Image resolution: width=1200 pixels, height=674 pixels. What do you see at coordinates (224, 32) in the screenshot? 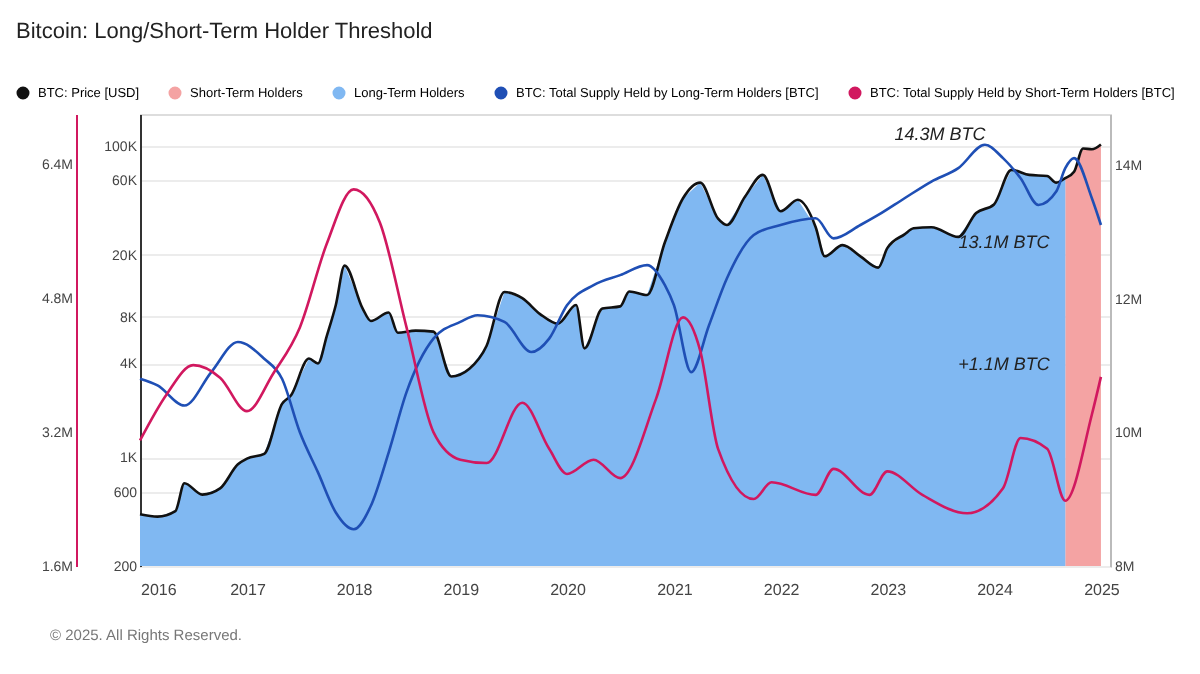
I see `chart-title: Bitcoin: Long/Short-Term Holder Threshold` at bounding box center [224, 32].